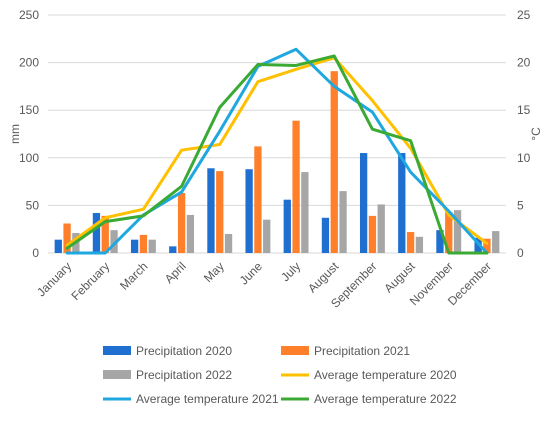 The image size is (550, 421). What do you see at coordinates (536, 134) in the screenshot?
I see `y-right-axis-label: °C` at bounding box center [536, 134].